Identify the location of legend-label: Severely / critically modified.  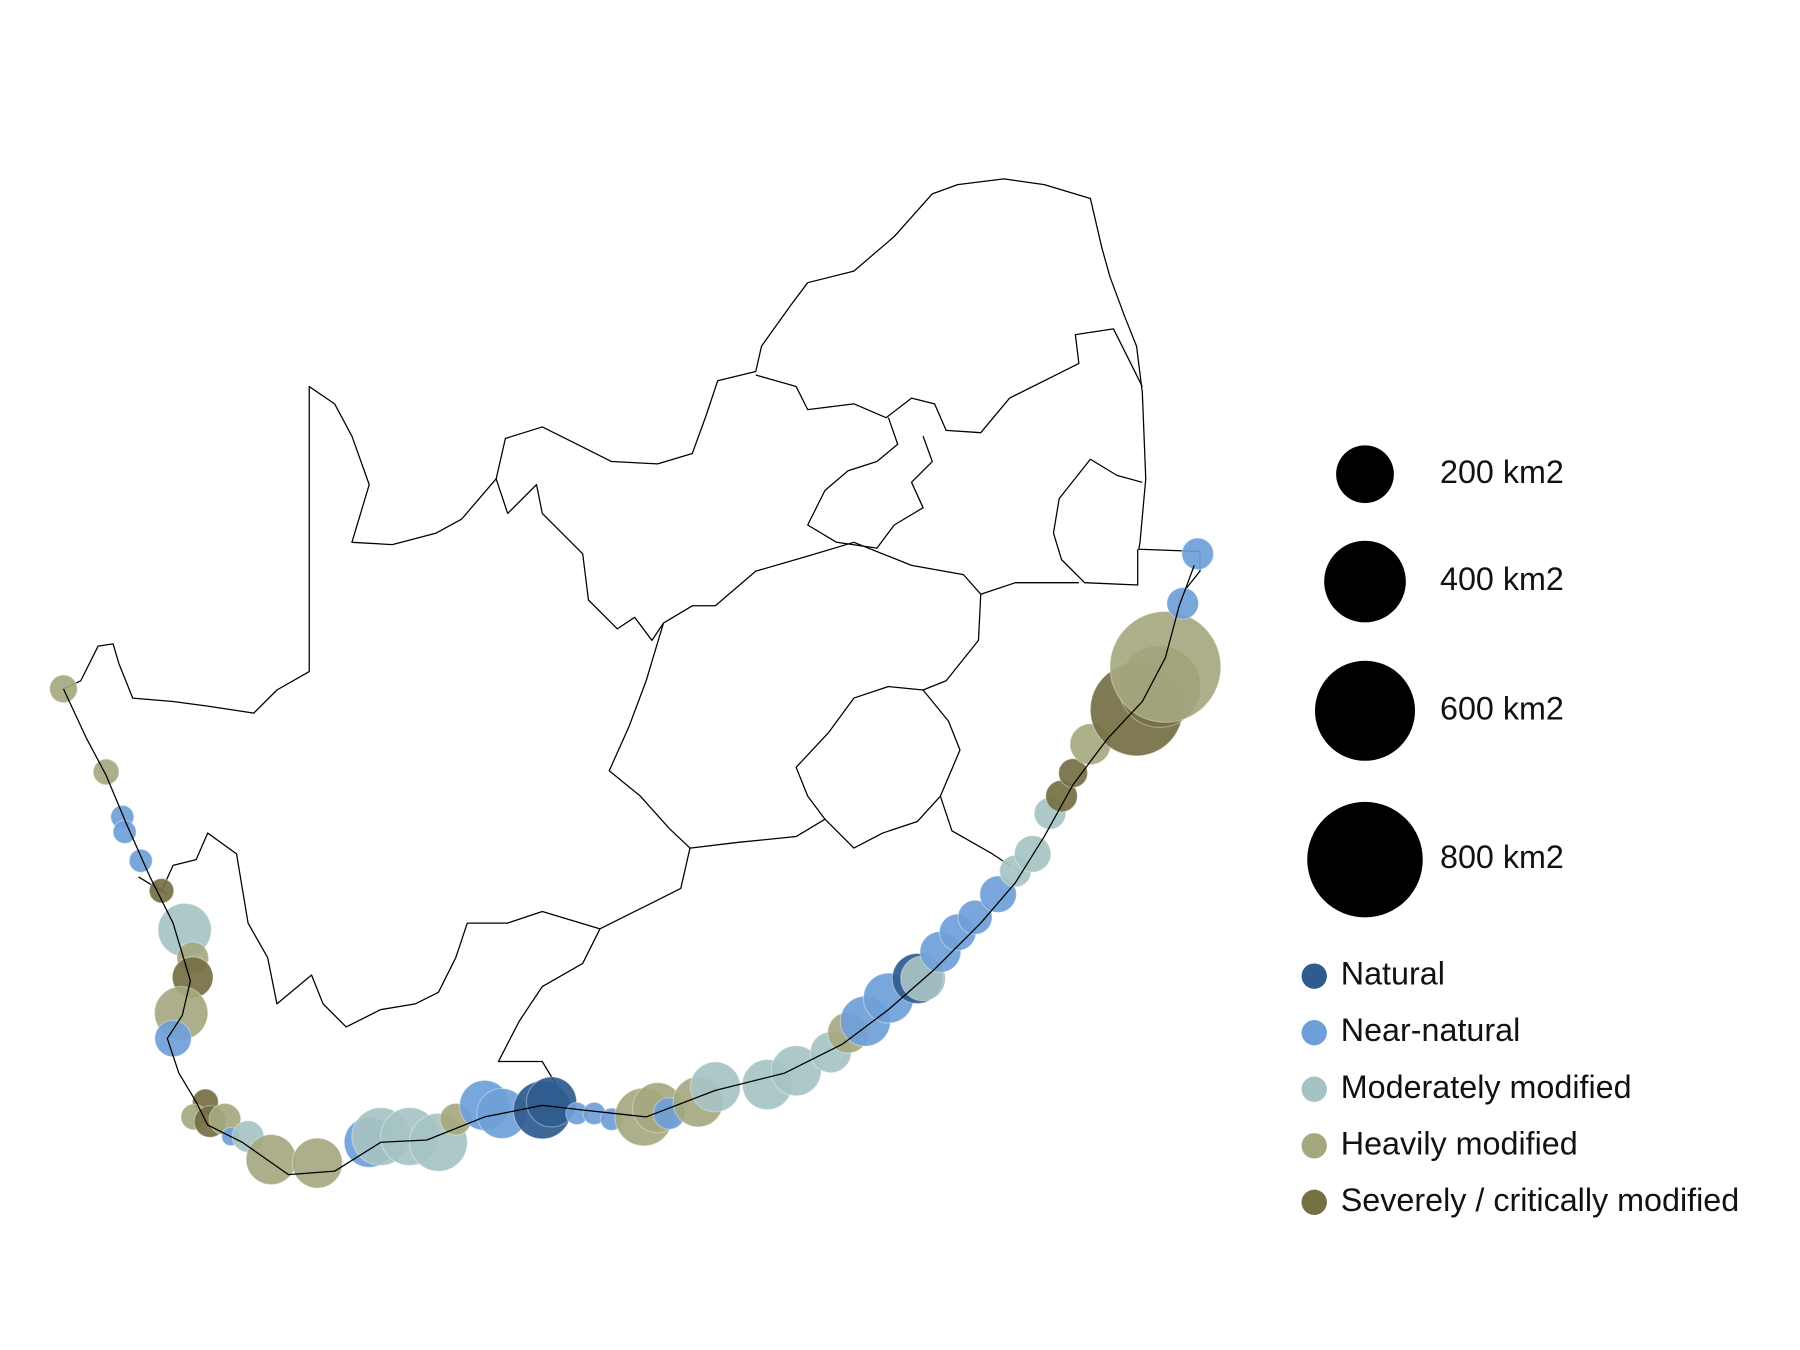
(1540, 1200).